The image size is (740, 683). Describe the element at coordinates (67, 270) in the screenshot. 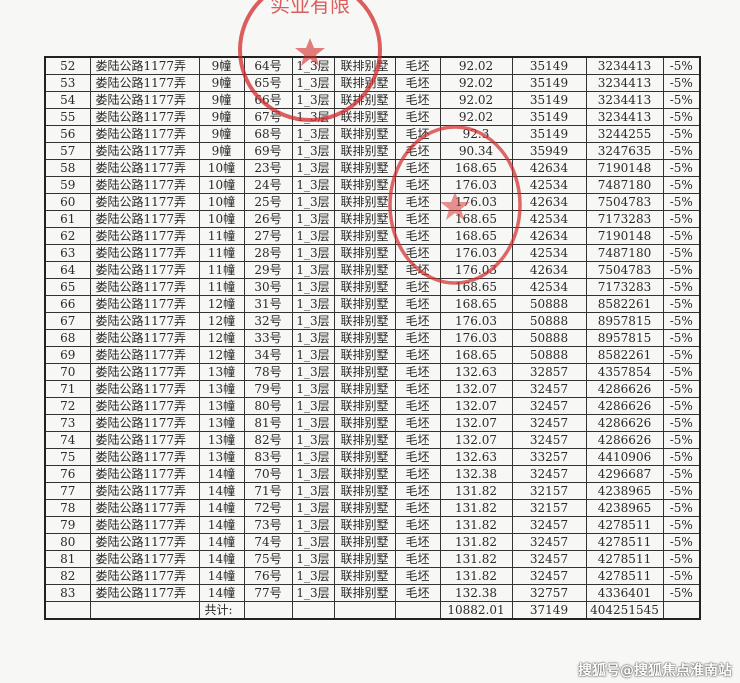

I see `row-number: 64` at that location.